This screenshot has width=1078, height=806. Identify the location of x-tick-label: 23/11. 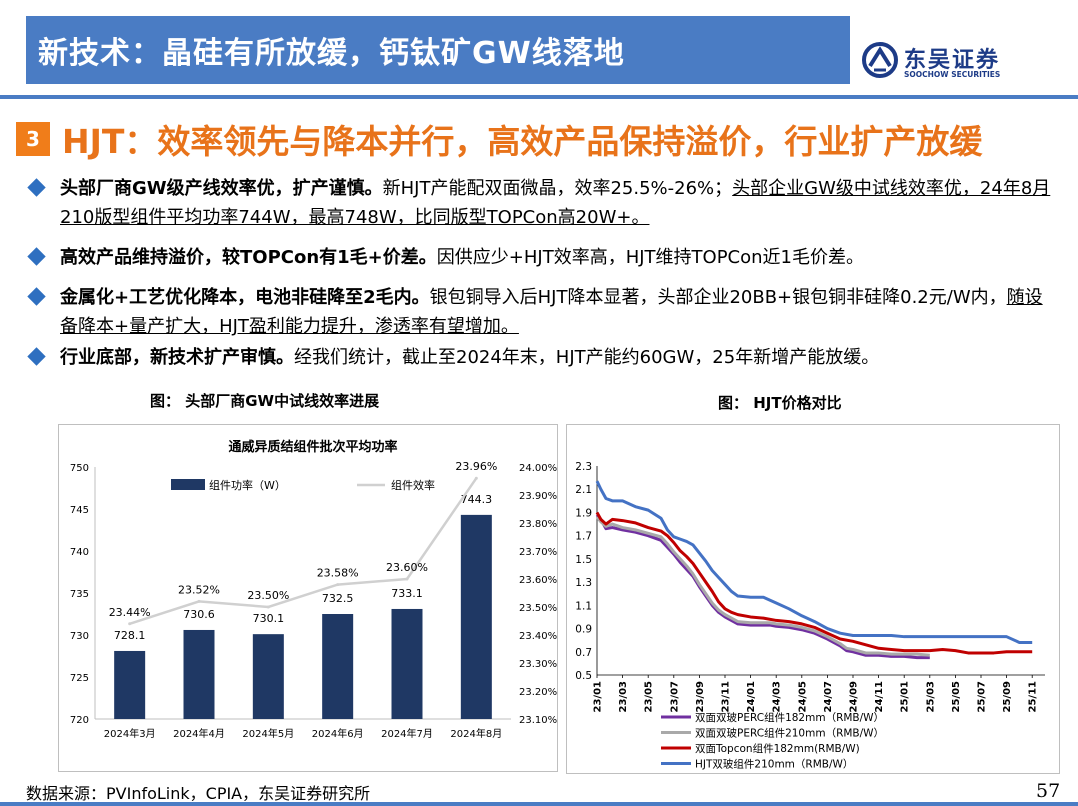
(726, 697).